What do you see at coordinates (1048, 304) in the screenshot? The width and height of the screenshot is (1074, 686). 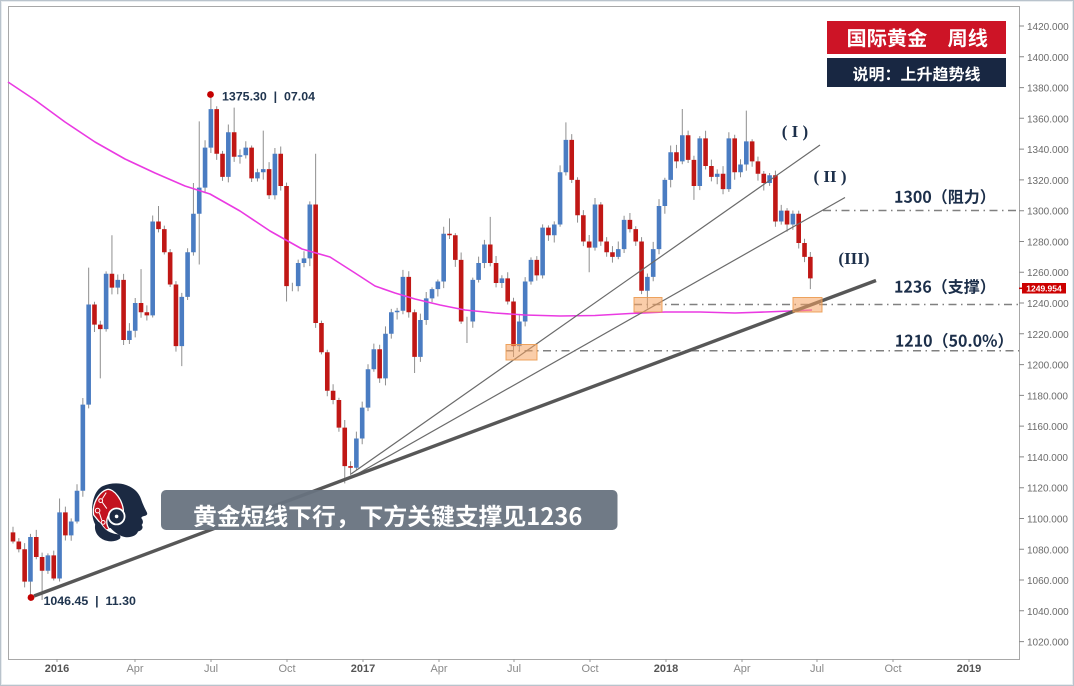 I see `svg-text: 1240.000` at bounding box center [1048, 304].